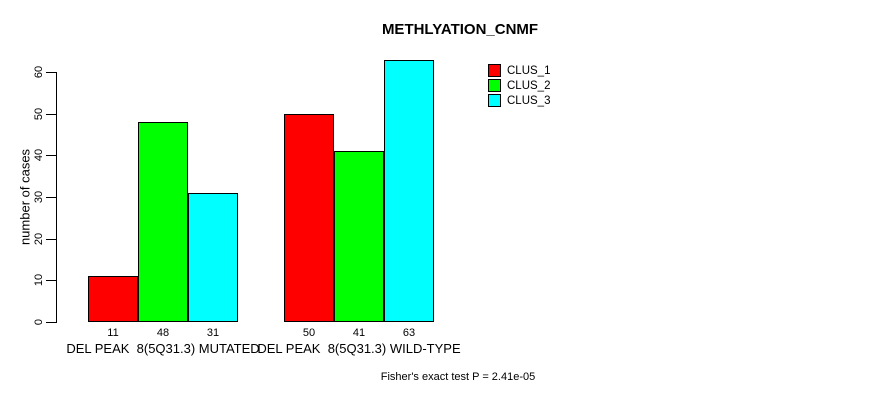 The image size is (890, 400). Describe the element at coordinates (39, 280) in the screenshot. I see `y-tick-label-10: 10` at that location.